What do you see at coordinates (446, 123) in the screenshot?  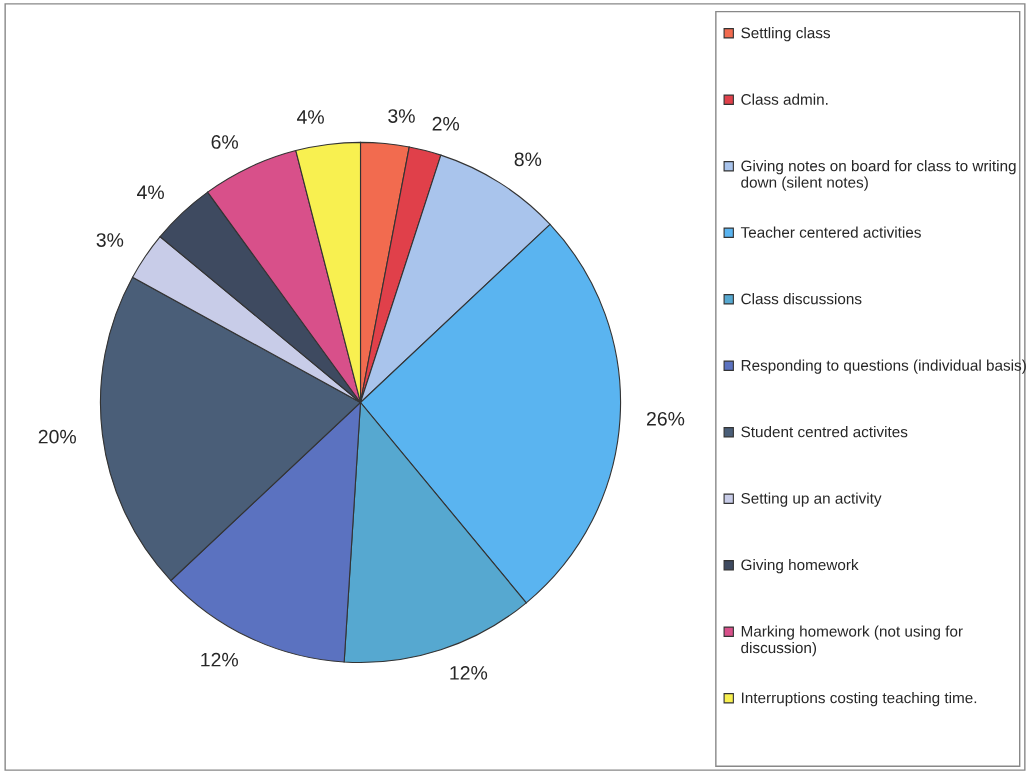 I see `data-label: 2%` at bounding box center [446, 123].